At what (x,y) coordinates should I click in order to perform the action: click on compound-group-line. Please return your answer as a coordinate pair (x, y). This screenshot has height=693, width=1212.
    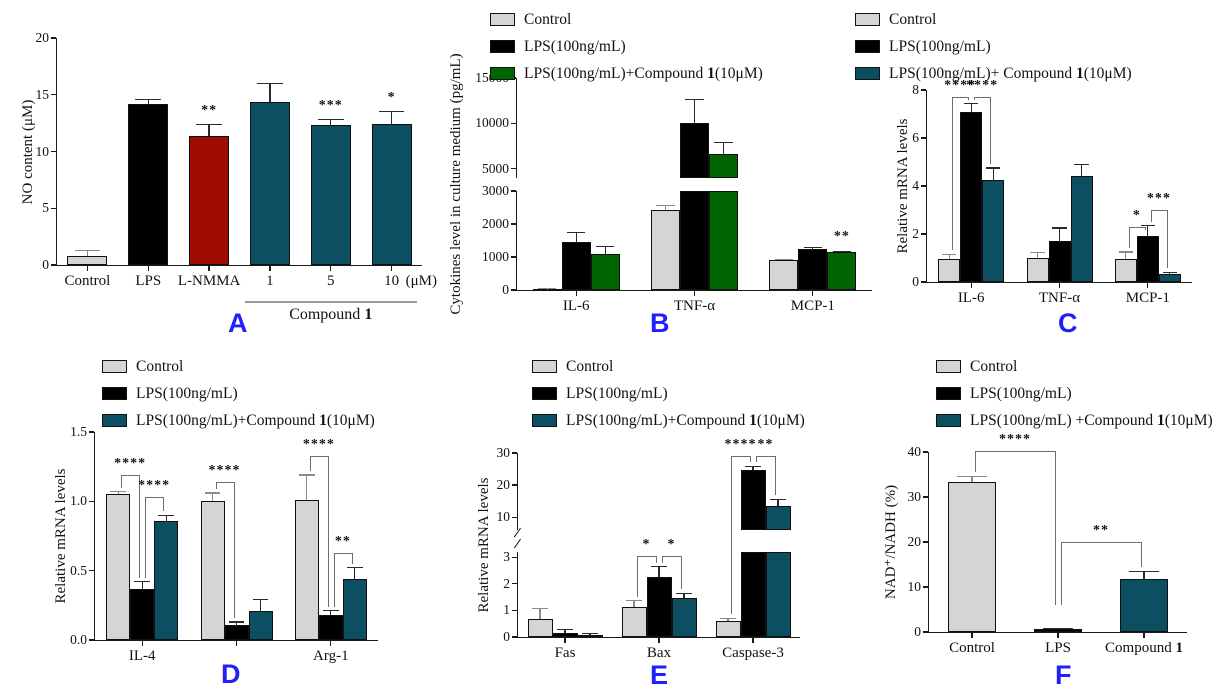
    Looking at the image, I should click on (330, 302).